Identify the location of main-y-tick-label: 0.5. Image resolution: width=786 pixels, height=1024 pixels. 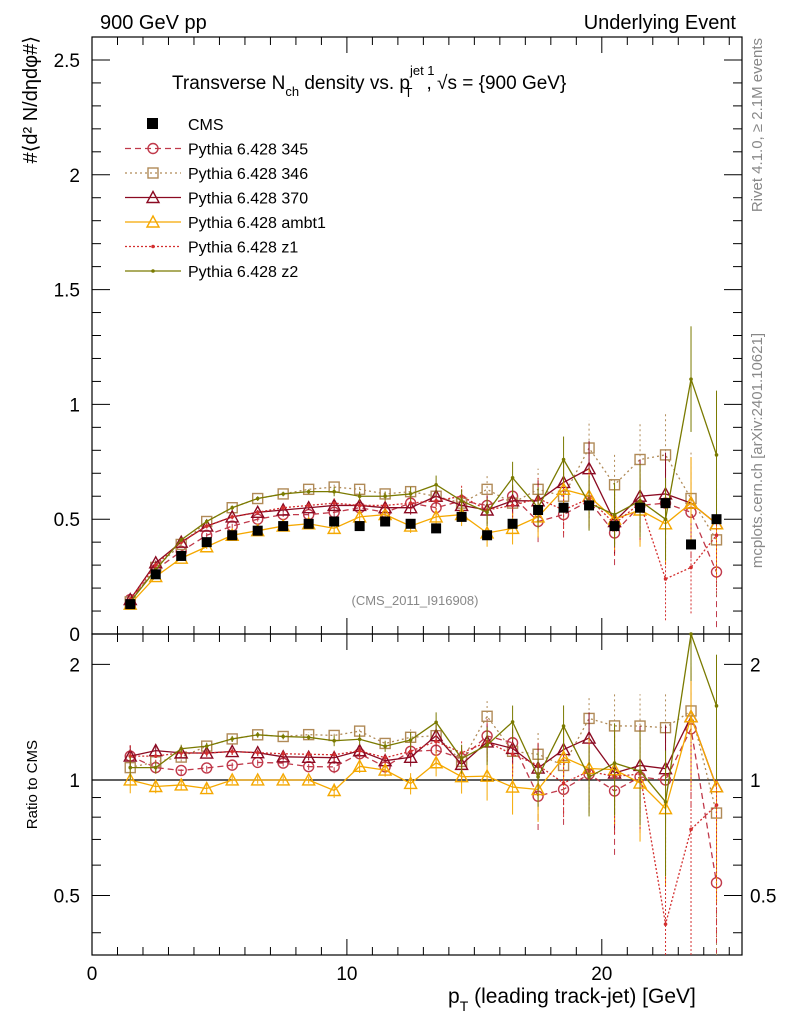
(67, 520).